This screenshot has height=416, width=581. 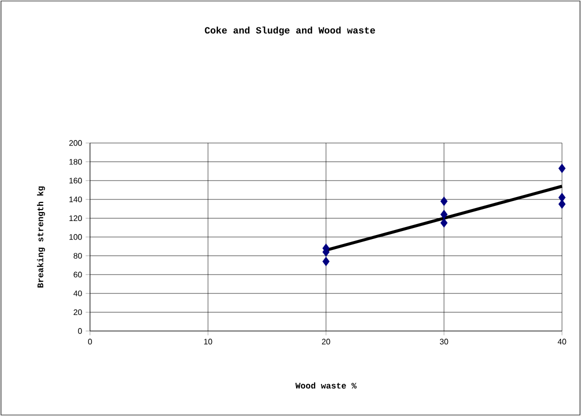 I want to click on y-tick-label: 140, so click(x=75, y=199).